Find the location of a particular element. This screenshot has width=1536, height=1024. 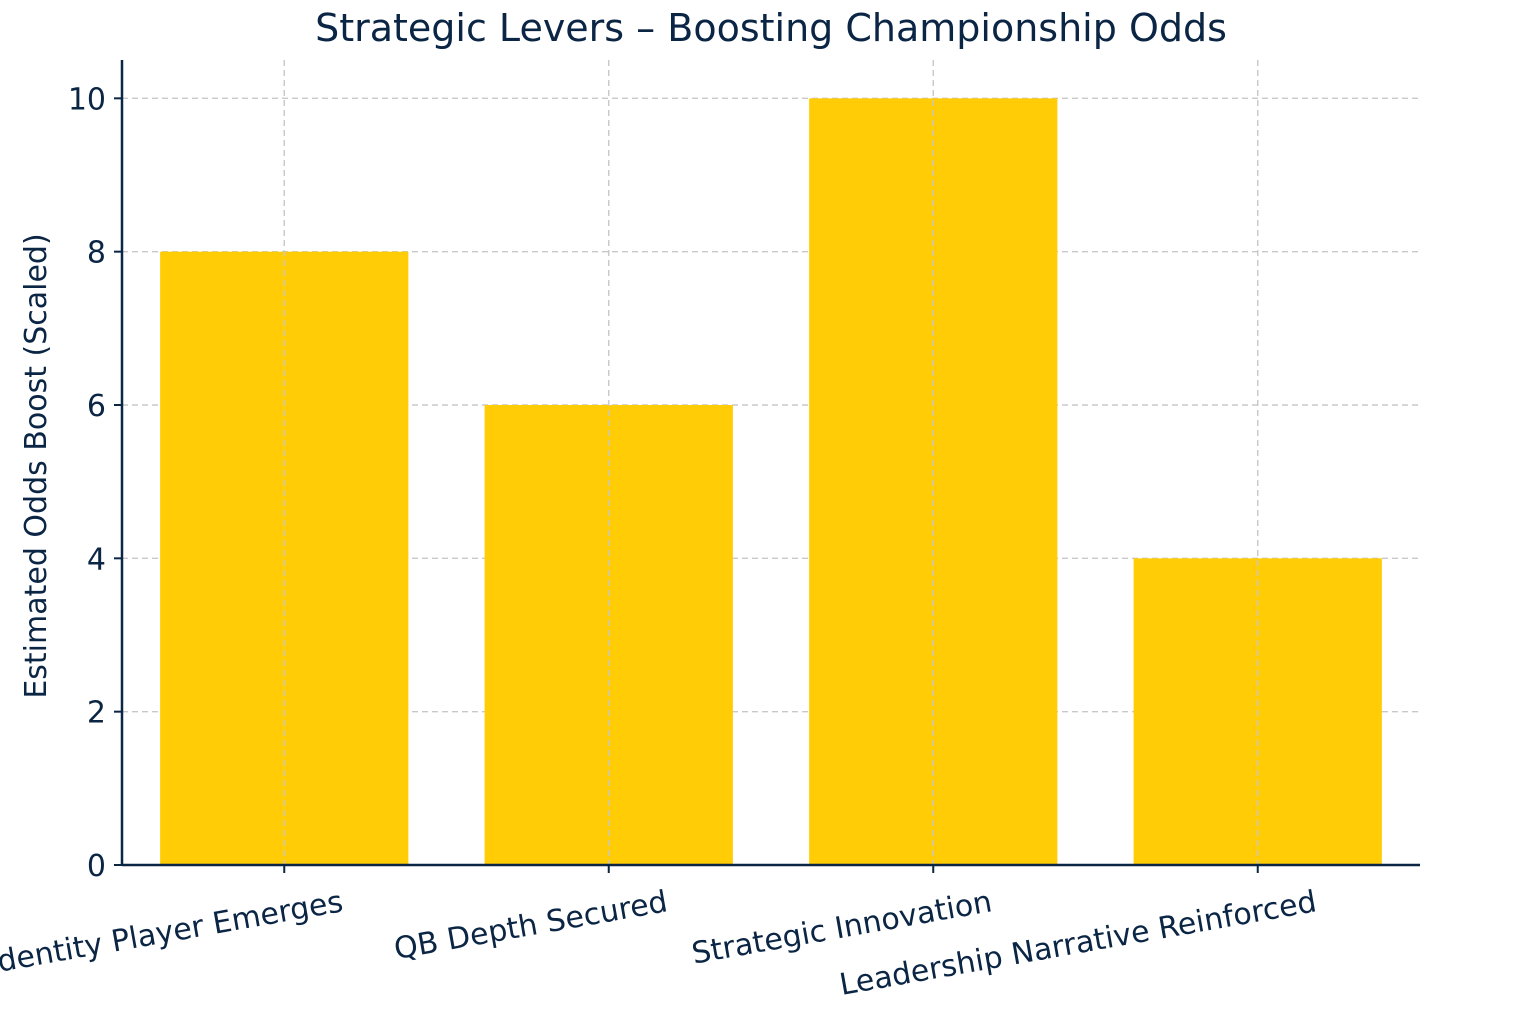

y-tick-label-4: 4 is located at coordinates (96, 559).